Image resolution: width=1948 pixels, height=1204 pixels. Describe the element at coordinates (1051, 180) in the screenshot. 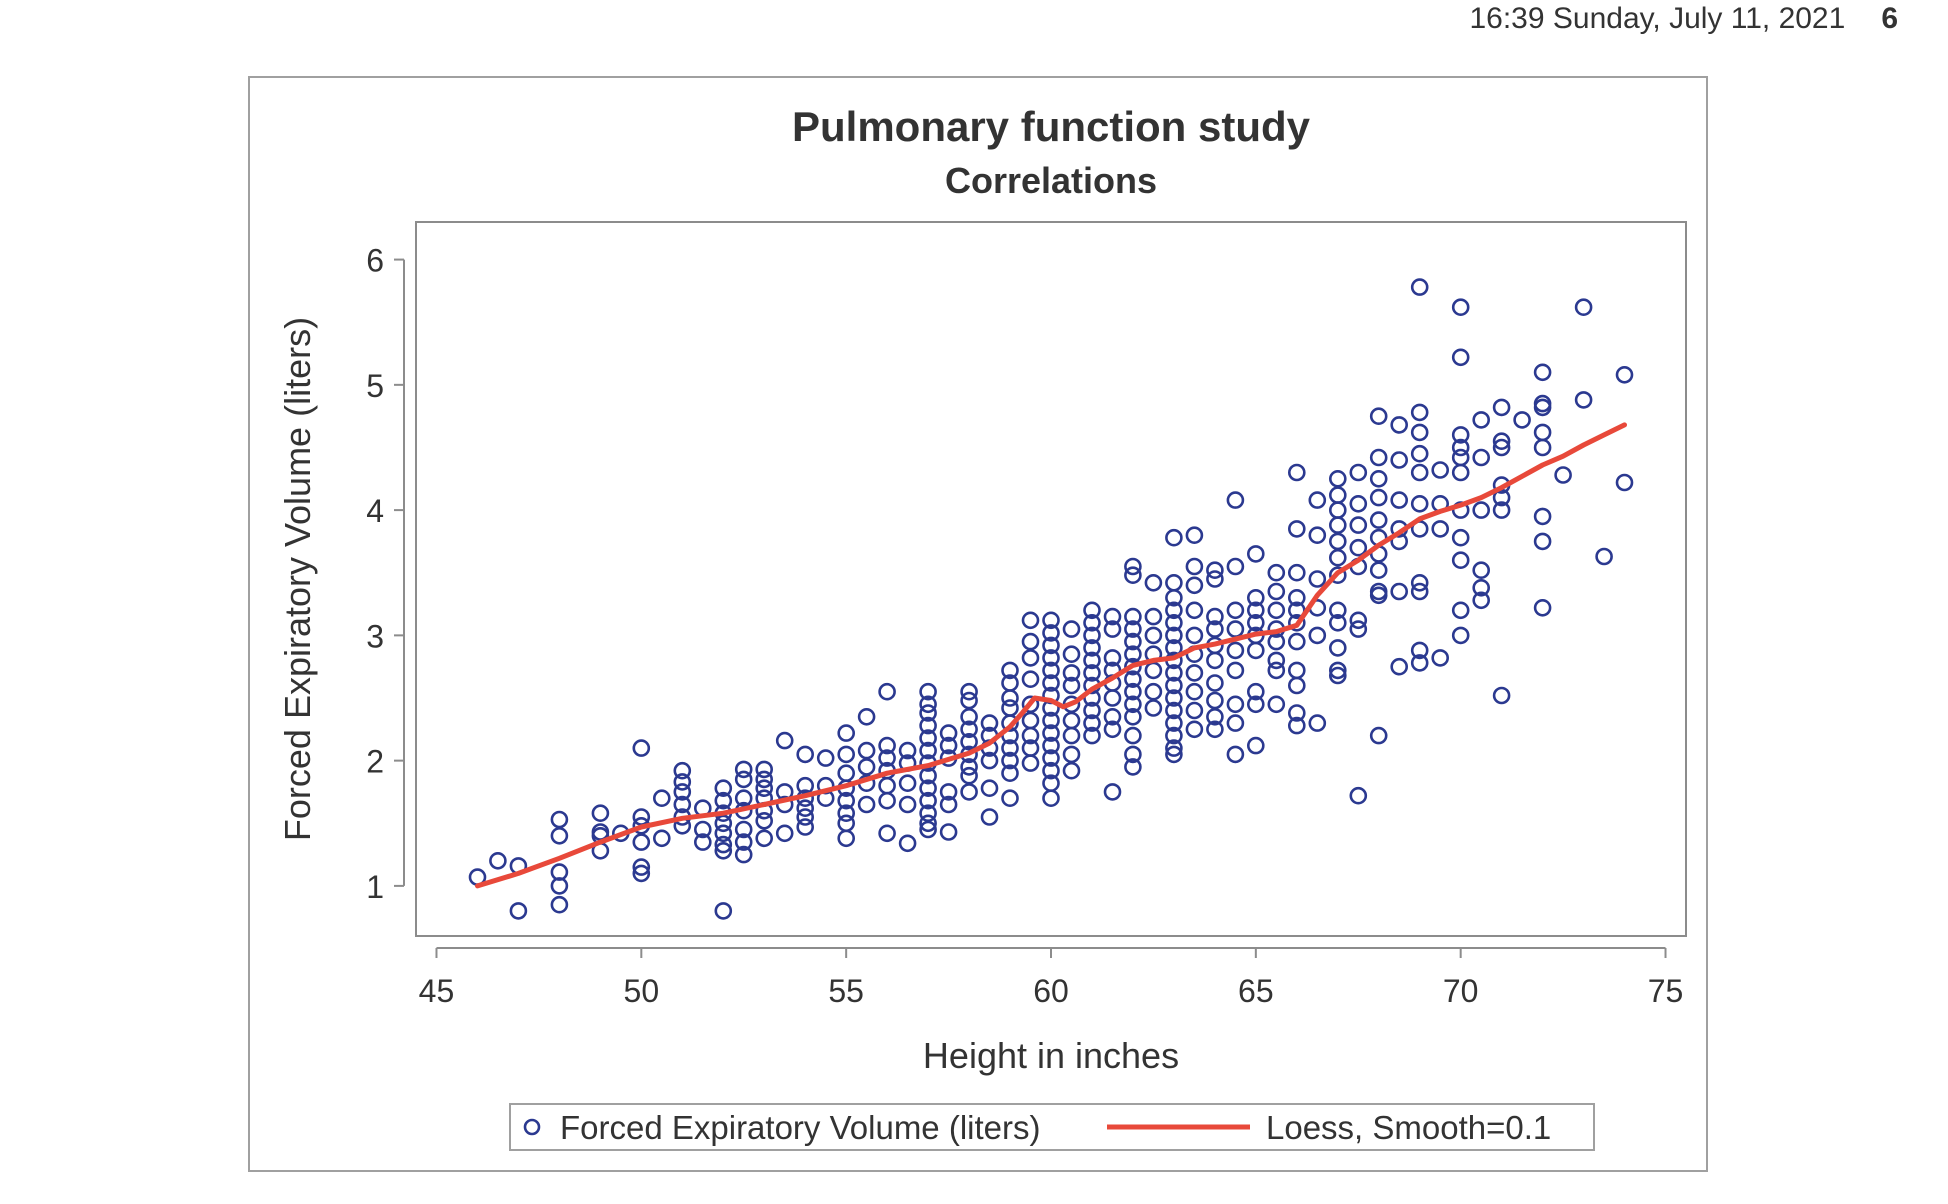

I see `chart-subtitle: Correlations` at that location.